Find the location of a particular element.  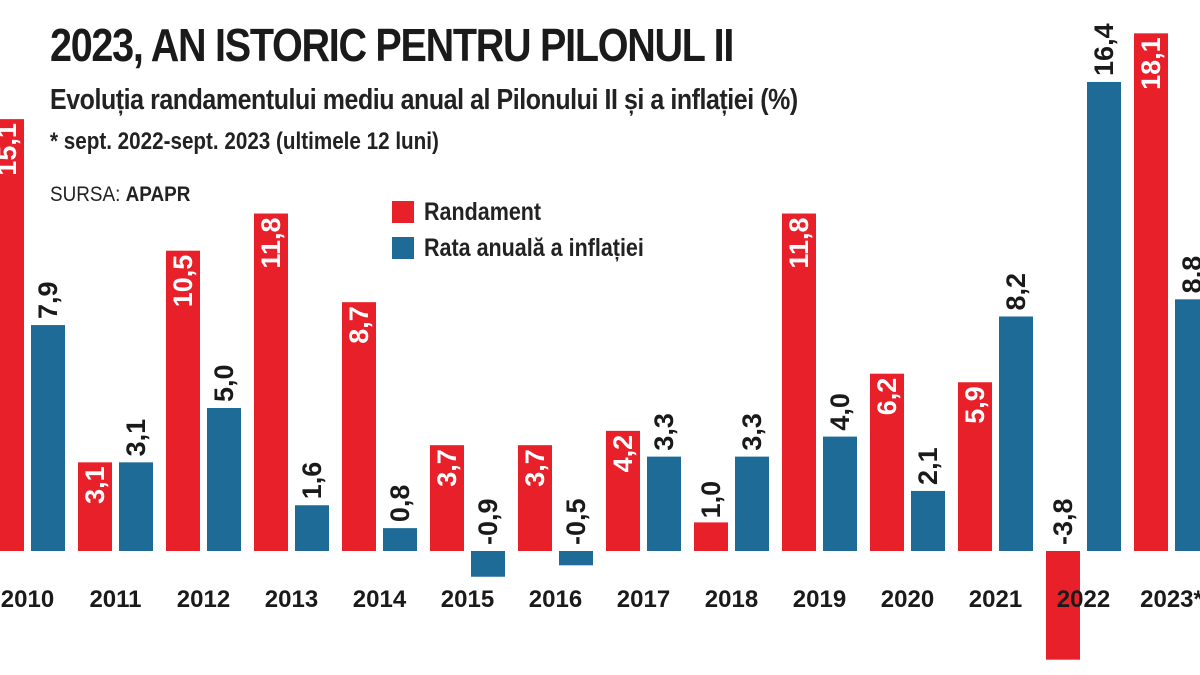

data-label-inflatie-2019: 4,0 is located at coordinates (840, 412).